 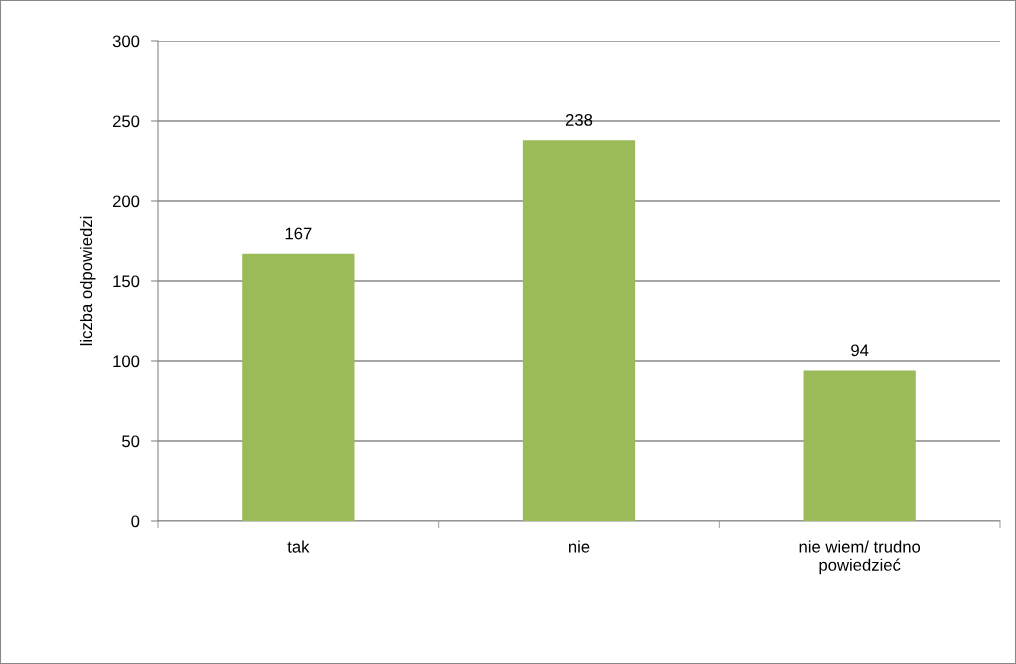 I want to click on y-tick-label: 0, so click(x=135, y=521).